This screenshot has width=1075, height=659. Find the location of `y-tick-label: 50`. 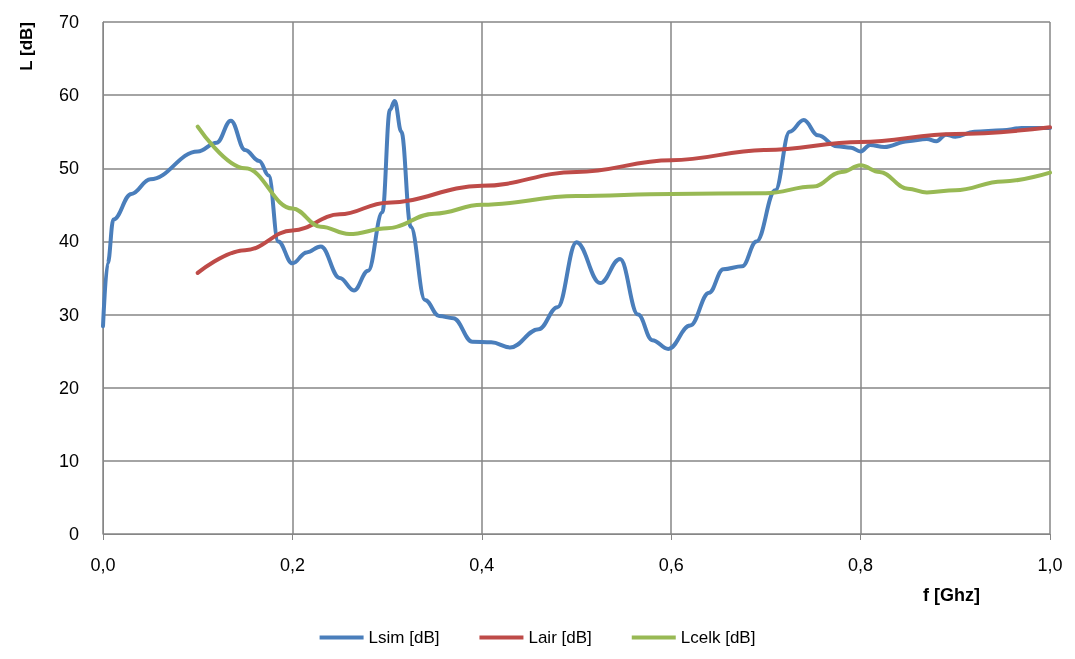

y-tick-label: 50 is located at coordinates (68, 168).